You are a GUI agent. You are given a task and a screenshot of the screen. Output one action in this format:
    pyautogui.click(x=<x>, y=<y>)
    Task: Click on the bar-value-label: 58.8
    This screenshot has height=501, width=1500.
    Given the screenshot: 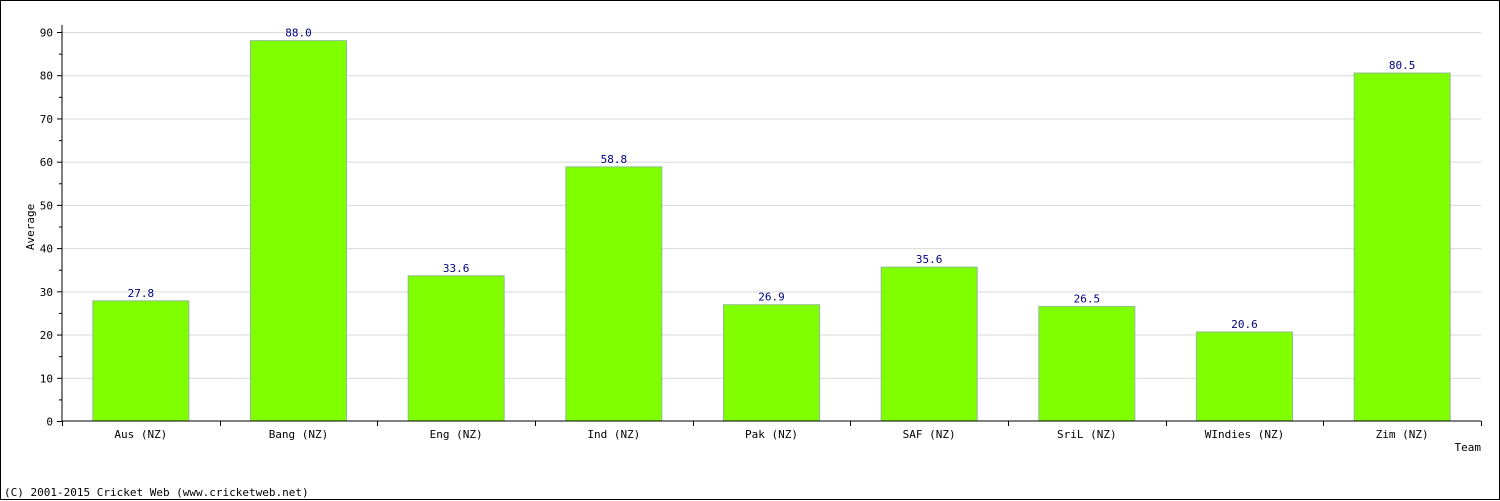 What is the action you would take?
    pyautogui.click(x=614, y=159)
    